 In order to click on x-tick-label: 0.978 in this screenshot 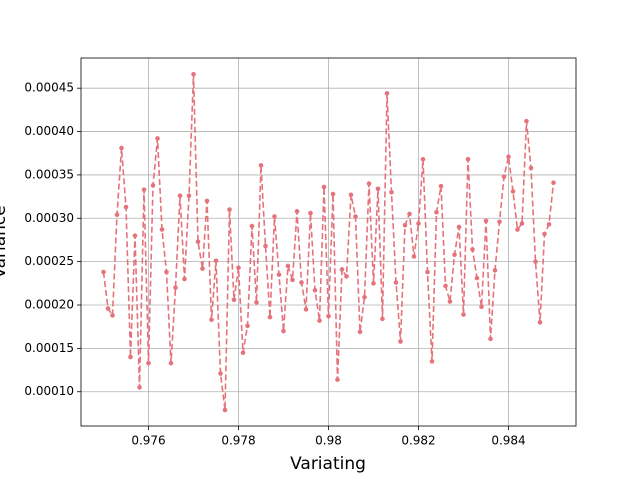, I will do `click(238, 441)`.